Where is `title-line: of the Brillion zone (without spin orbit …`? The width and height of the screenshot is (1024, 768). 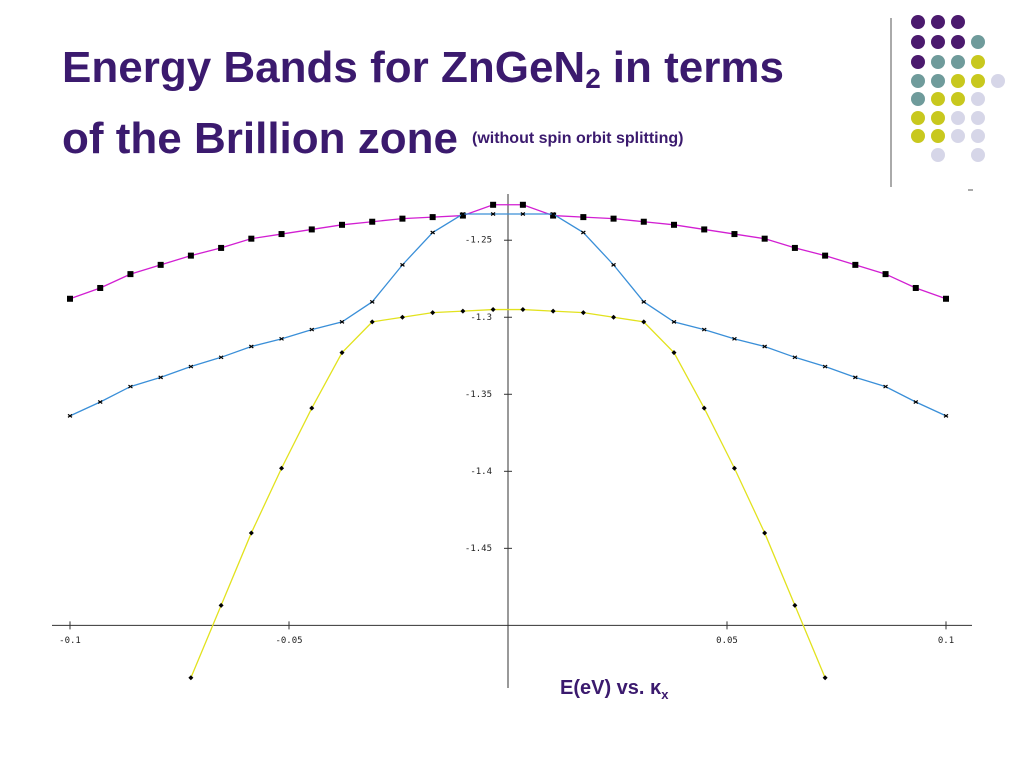 title-line: of the Brillion zone (without spin orbit … is located at coordinates (423, 139).